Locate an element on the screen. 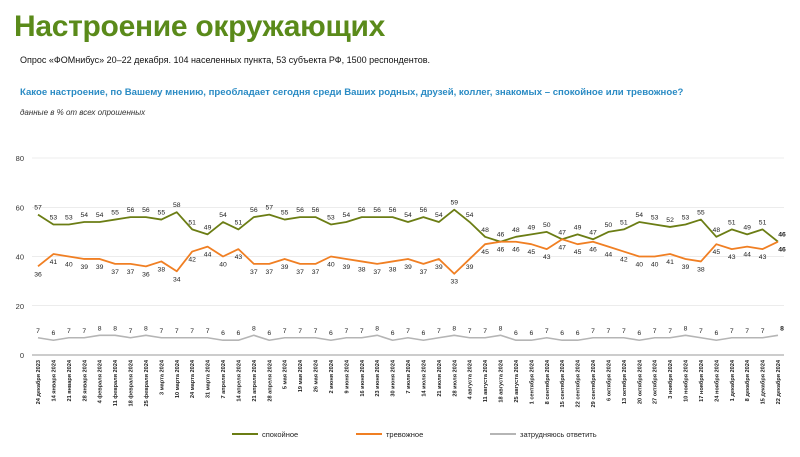 The image size is (800, 457). x-tick-label: 25 августа 2024 is located at coordinates (517, 380).